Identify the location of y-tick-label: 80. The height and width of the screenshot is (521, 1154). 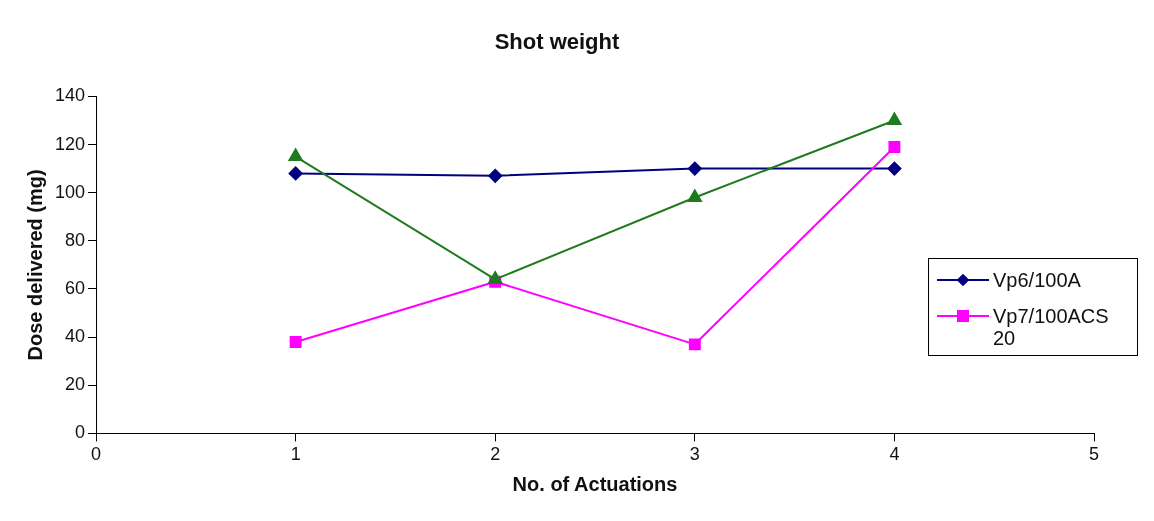
(75, 239).